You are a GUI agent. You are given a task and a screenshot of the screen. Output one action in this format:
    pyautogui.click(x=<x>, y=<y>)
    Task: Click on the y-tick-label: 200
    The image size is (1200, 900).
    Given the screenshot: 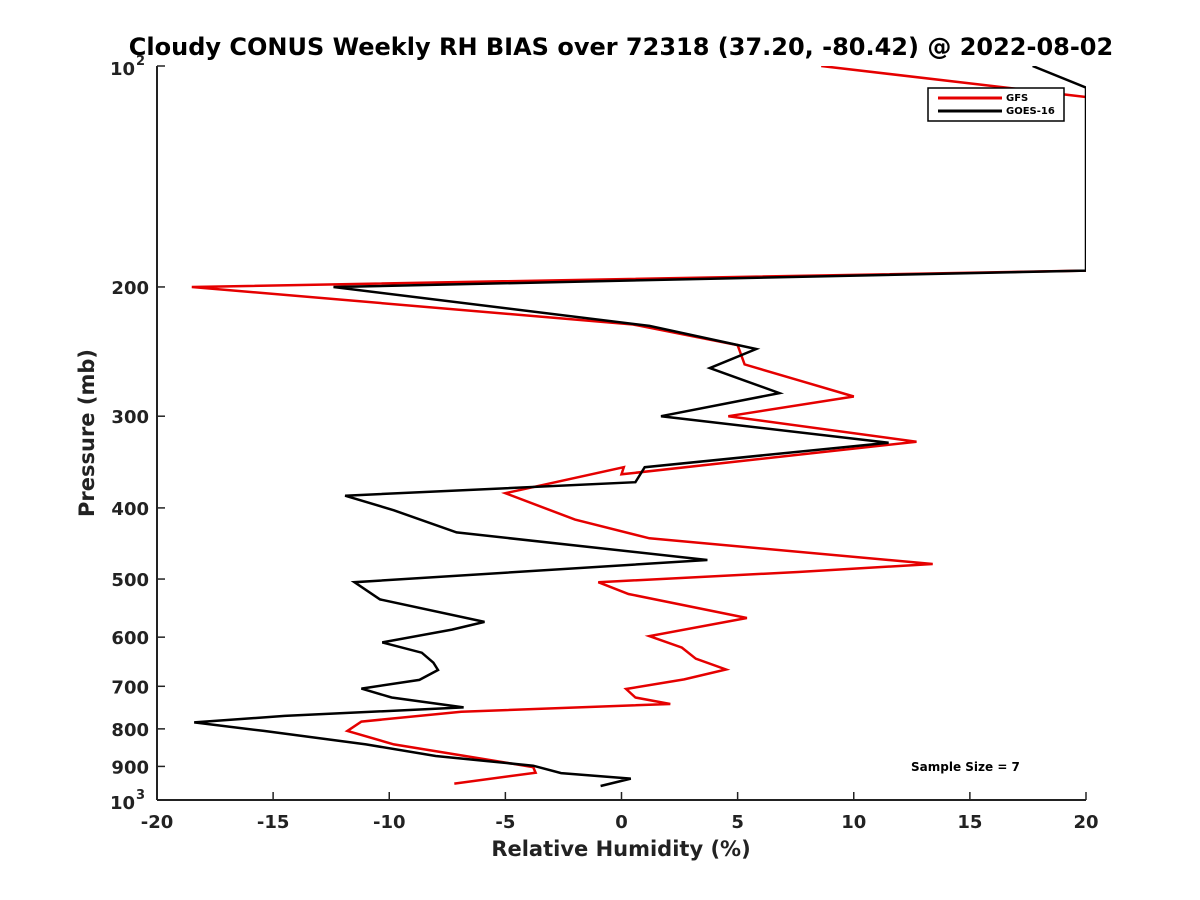 What is the action you would take?
    pyautogui.click(x=130, y=288)
    